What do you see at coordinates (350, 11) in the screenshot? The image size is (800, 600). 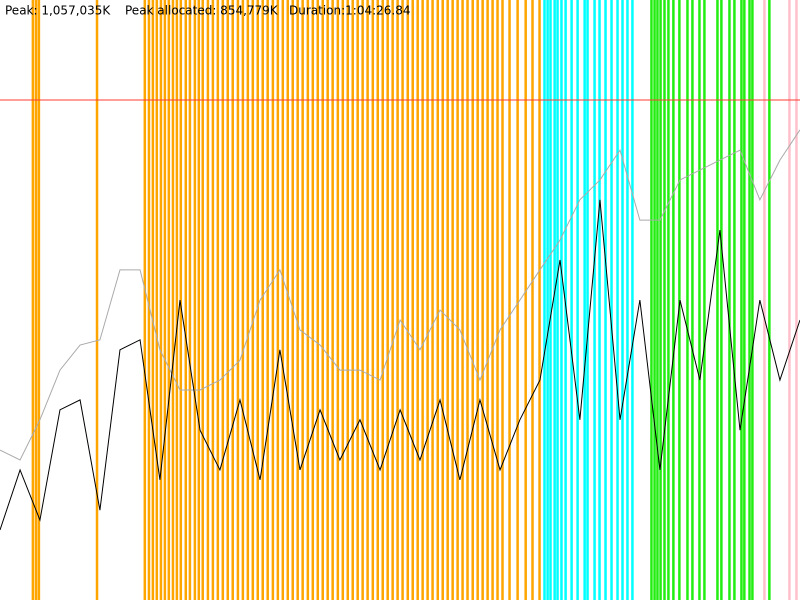 I see `duration-text: Duration:1:04:26.84` at bounding box center [350, 11].